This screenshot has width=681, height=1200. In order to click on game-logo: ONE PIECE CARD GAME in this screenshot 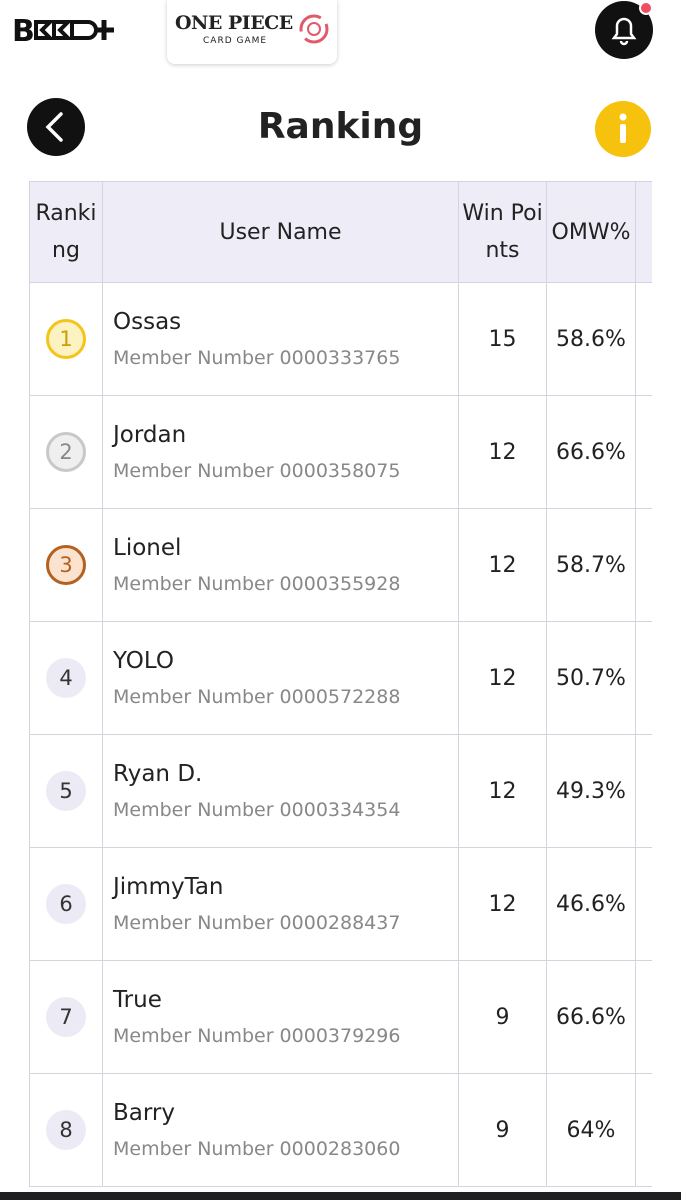, I will do `click(252, 32)`.